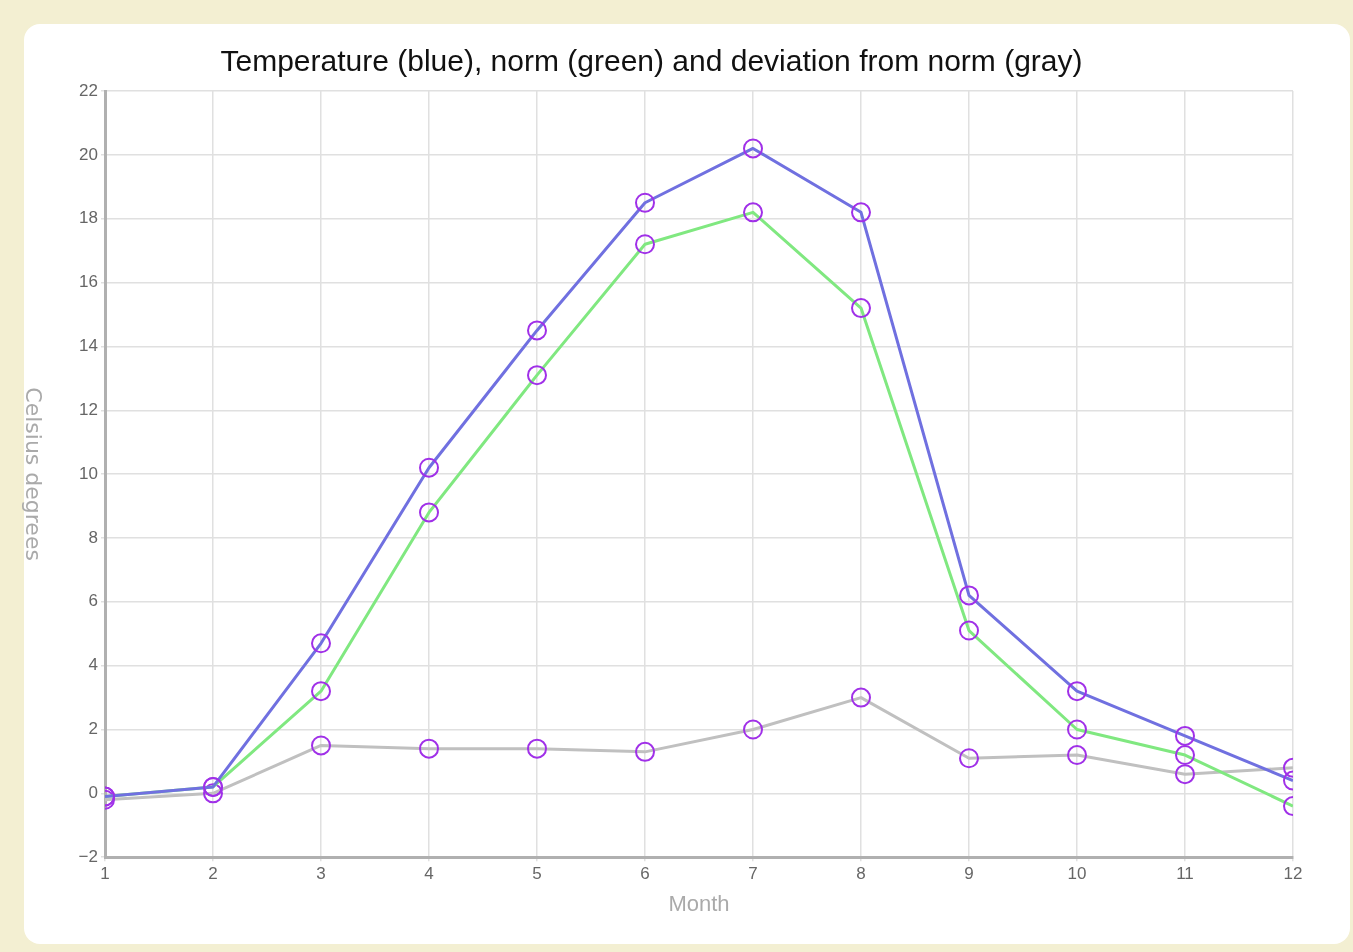 Image resolution: width=1353 pixels, height=952 pixels. Describe the element at coordinates (88, 154) in the screenshot. I see `y-tick-label: 20` at that location.